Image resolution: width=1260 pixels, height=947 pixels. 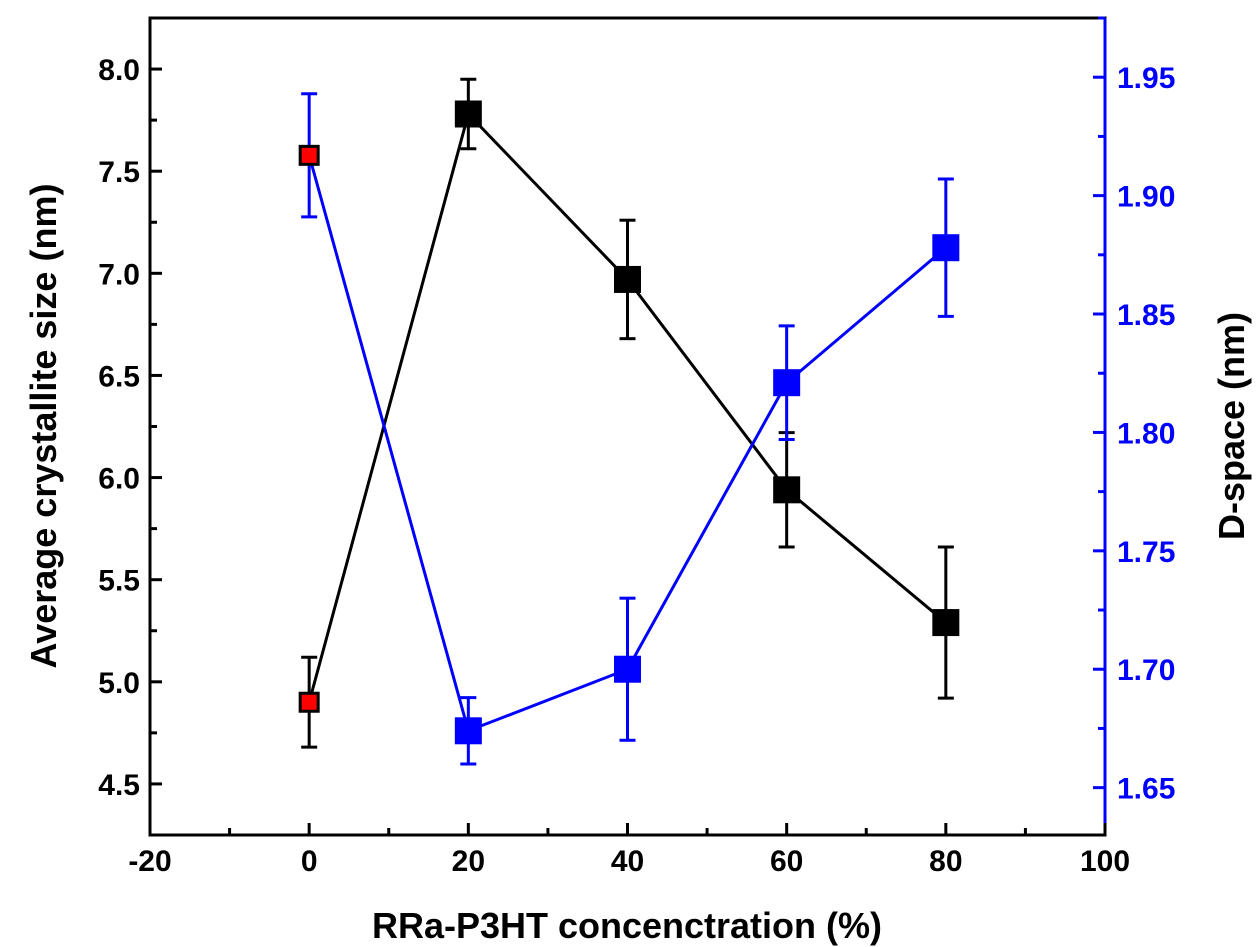 I want to click on right-tick-label: 1.90, so click(x=1146, y=197).